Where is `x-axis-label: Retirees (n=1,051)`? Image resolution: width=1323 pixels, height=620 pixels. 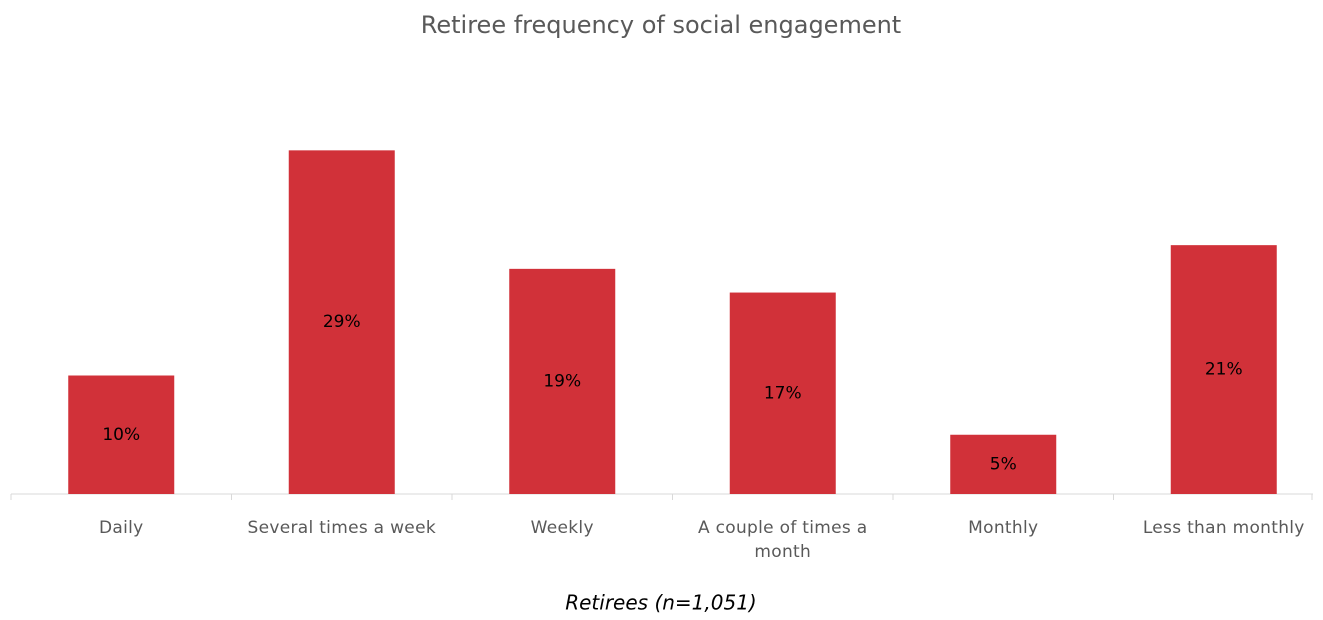 x-axis-label: Retirees (n=1,051) is located at coordinates (661, 603).